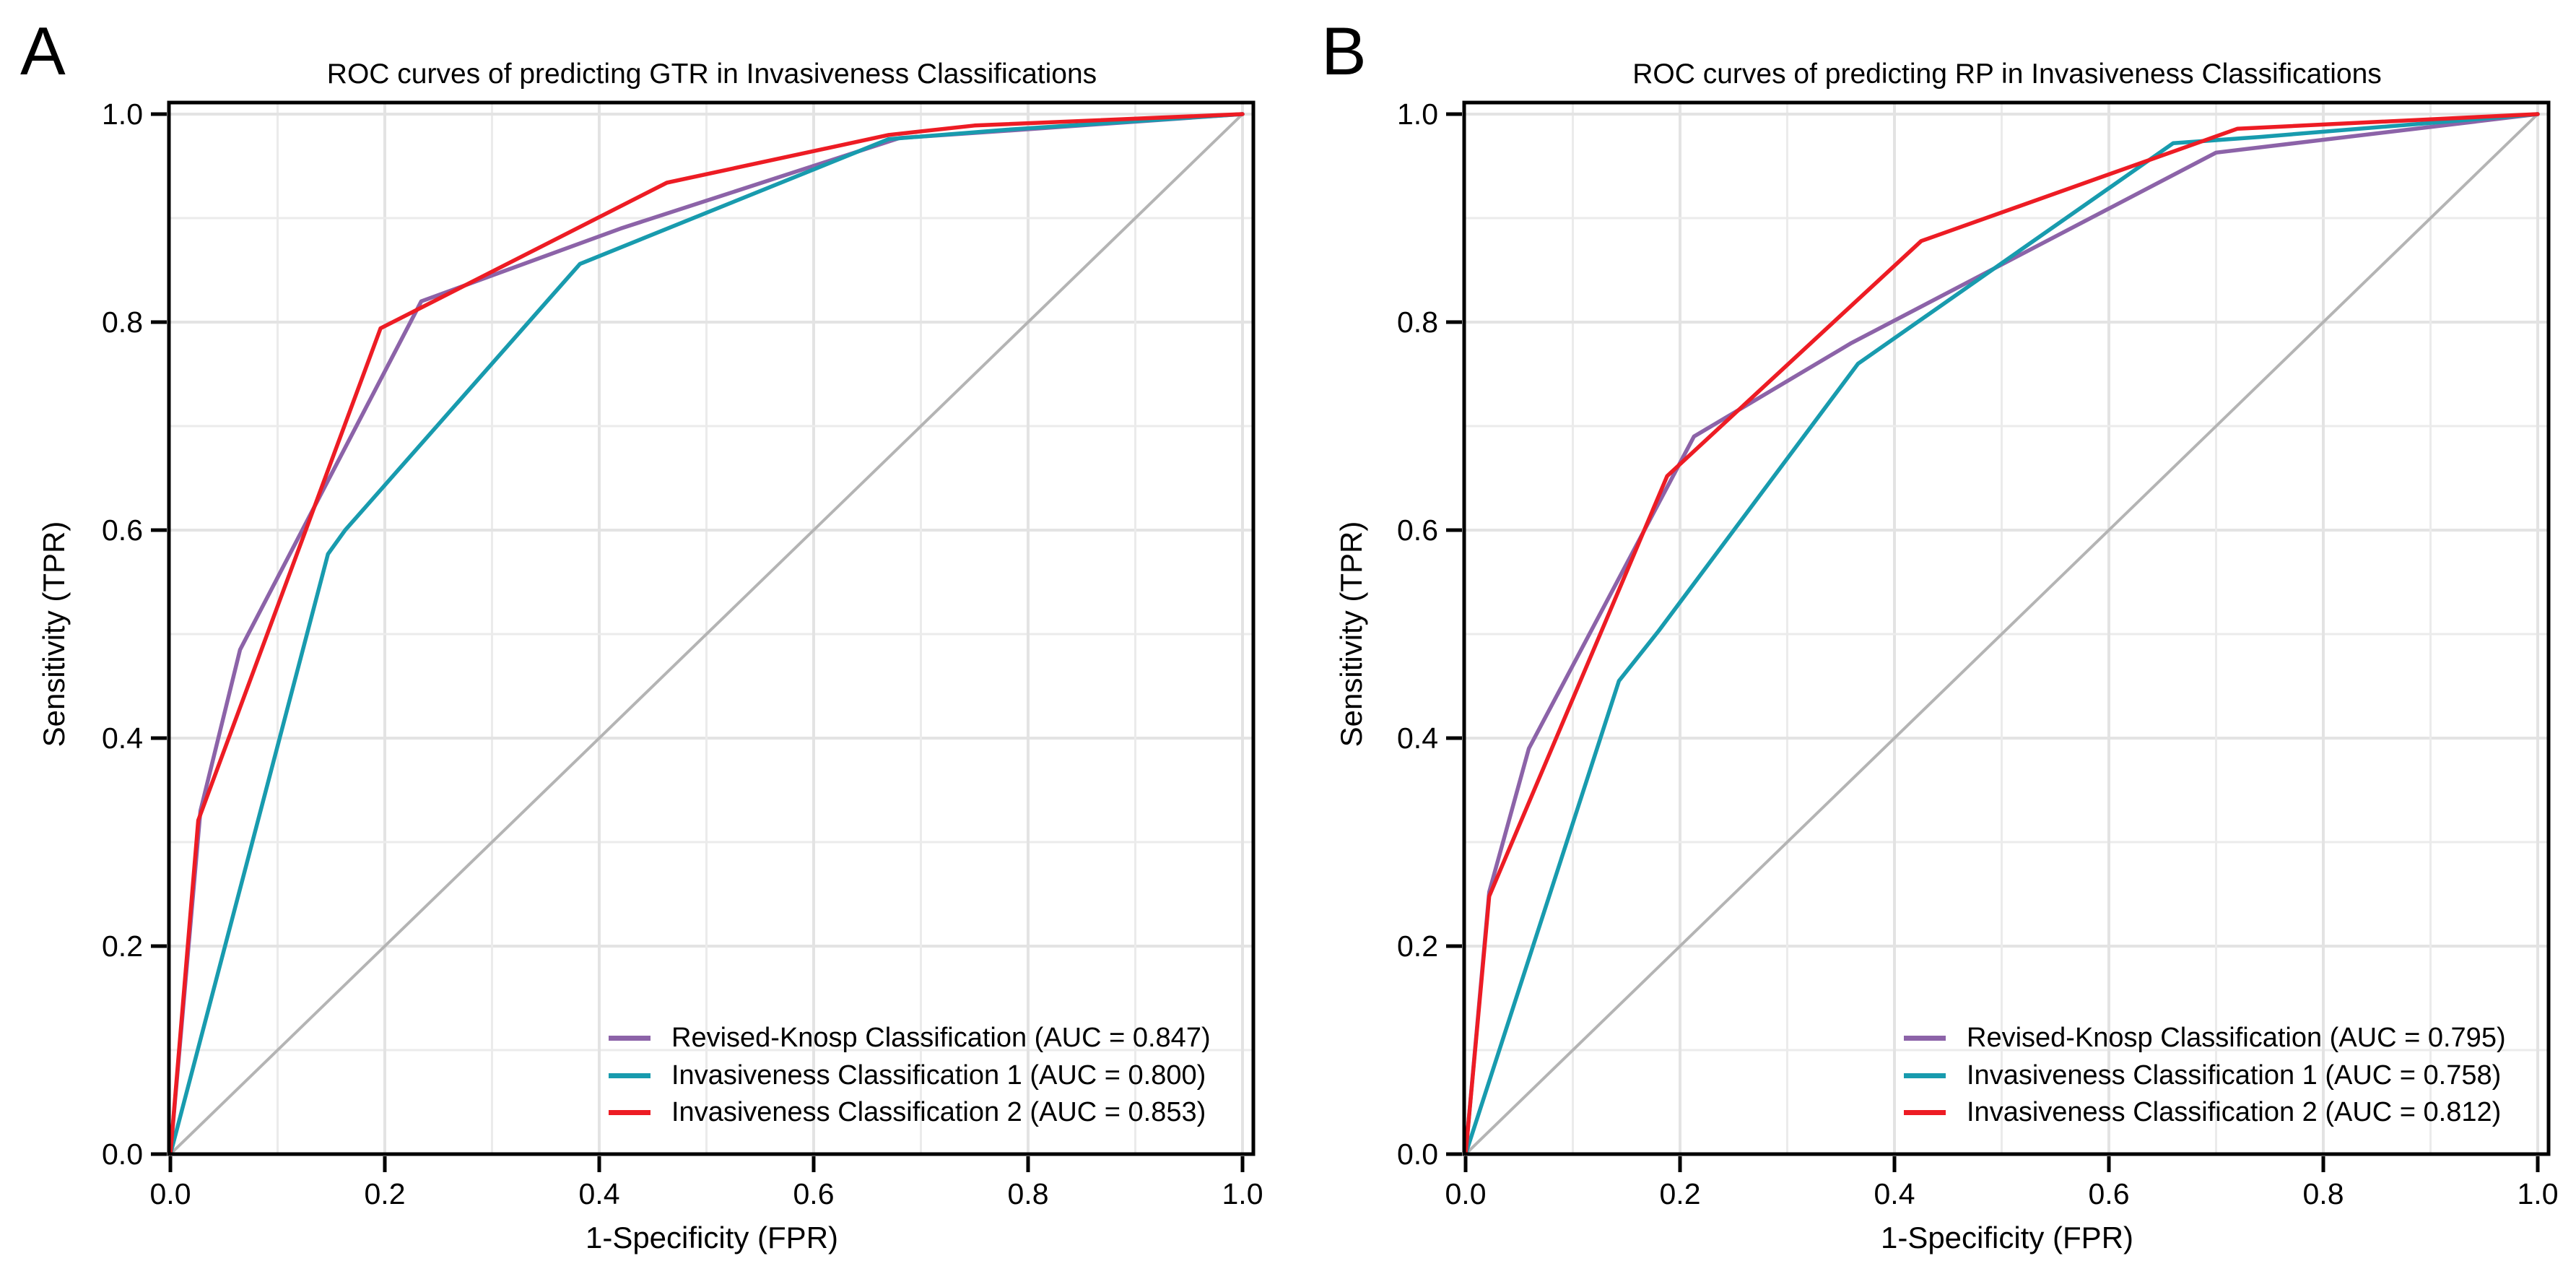  I want to click on panel-letter-b: B, so click(1344, 51).